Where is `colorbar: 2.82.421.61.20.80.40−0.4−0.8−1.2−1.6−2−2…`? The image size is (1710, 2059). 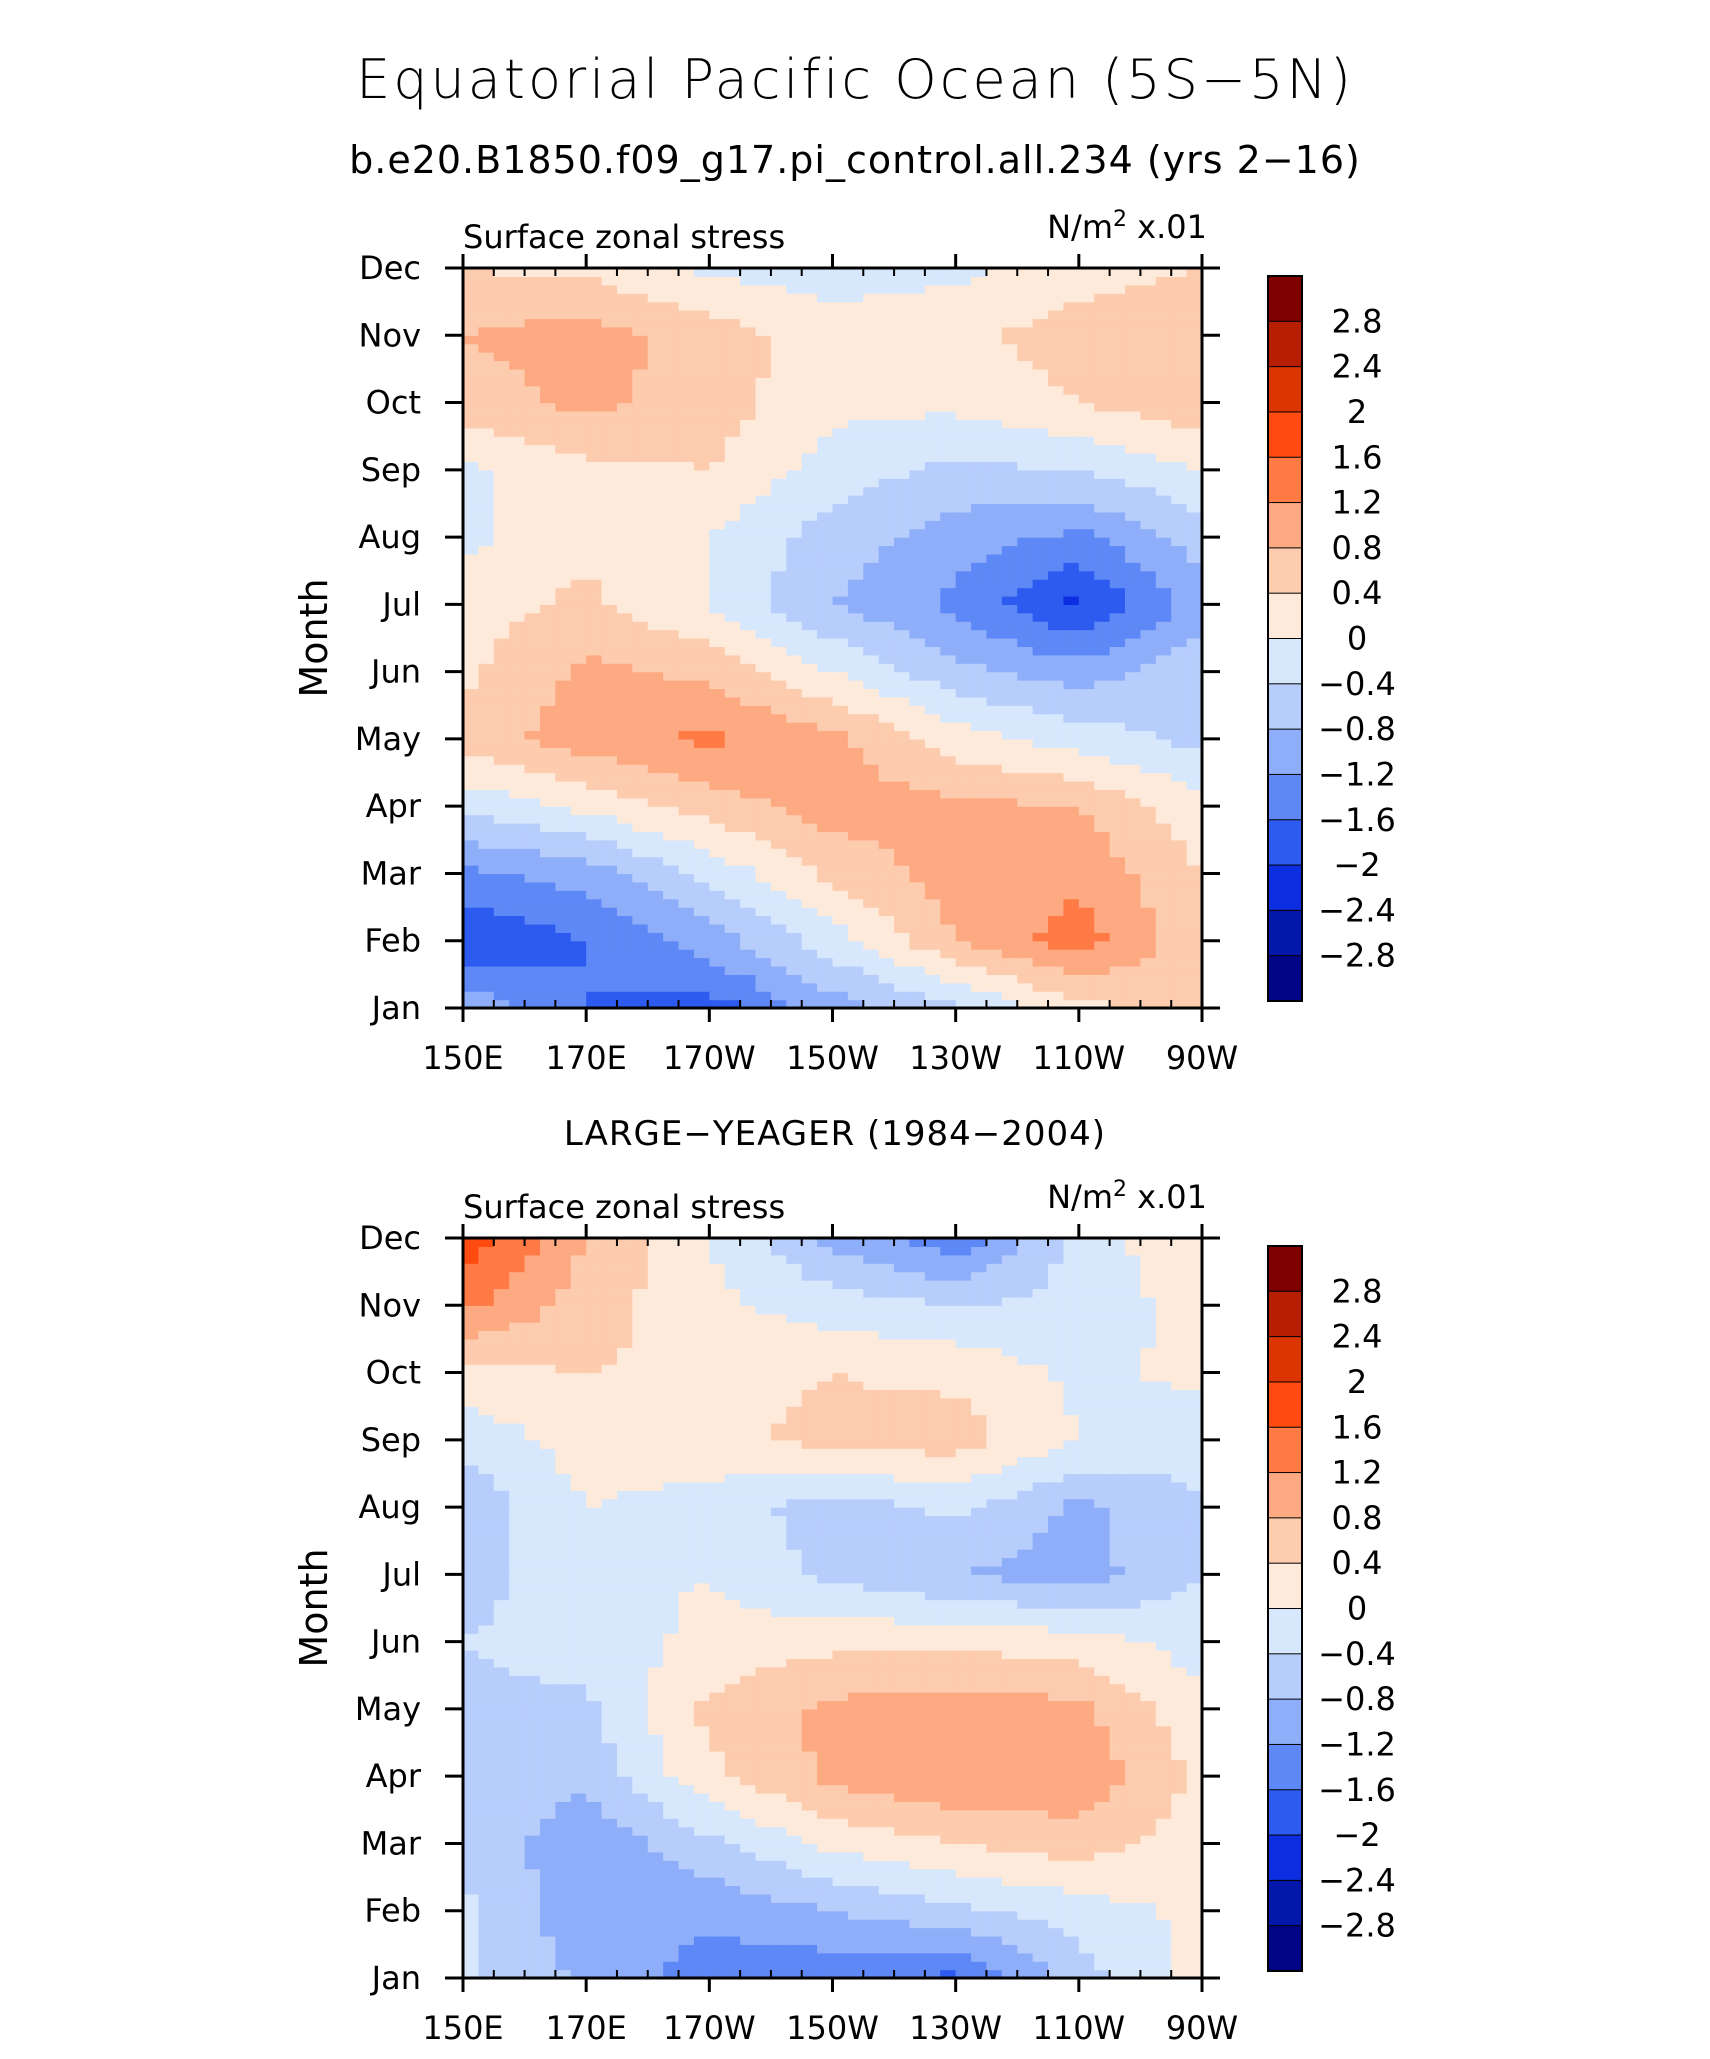
colorbar: 2.82.421.61.20.80.40−0.4−0.8−1.2−1.6−2−2… is located at coordinates (1331, 639).